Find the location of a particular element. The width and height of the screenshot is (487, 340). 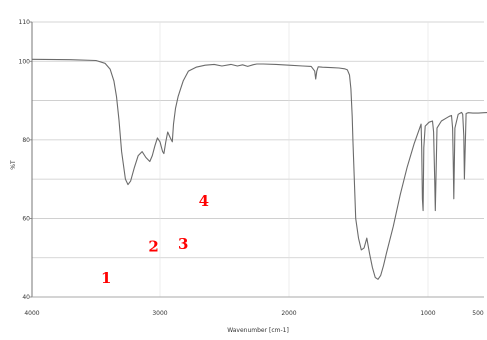

x-tick-label: 4000 is located at coordinates (31, 313).